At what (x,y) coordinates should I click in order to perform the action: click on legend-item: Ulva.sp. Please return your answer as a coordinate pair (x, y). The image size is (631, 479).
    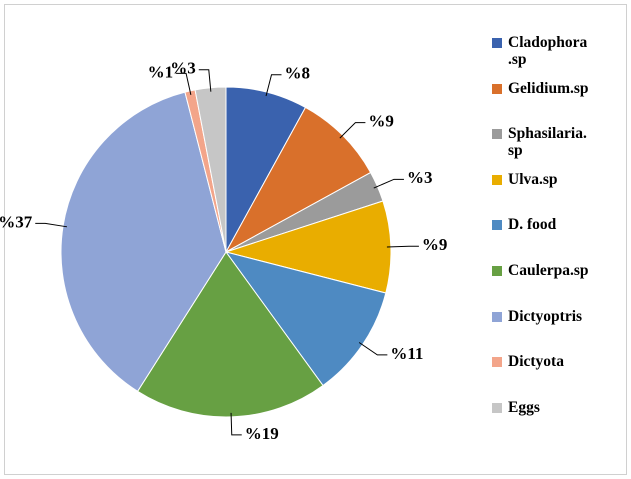
    Looking at the image, I should click on (548, 179).